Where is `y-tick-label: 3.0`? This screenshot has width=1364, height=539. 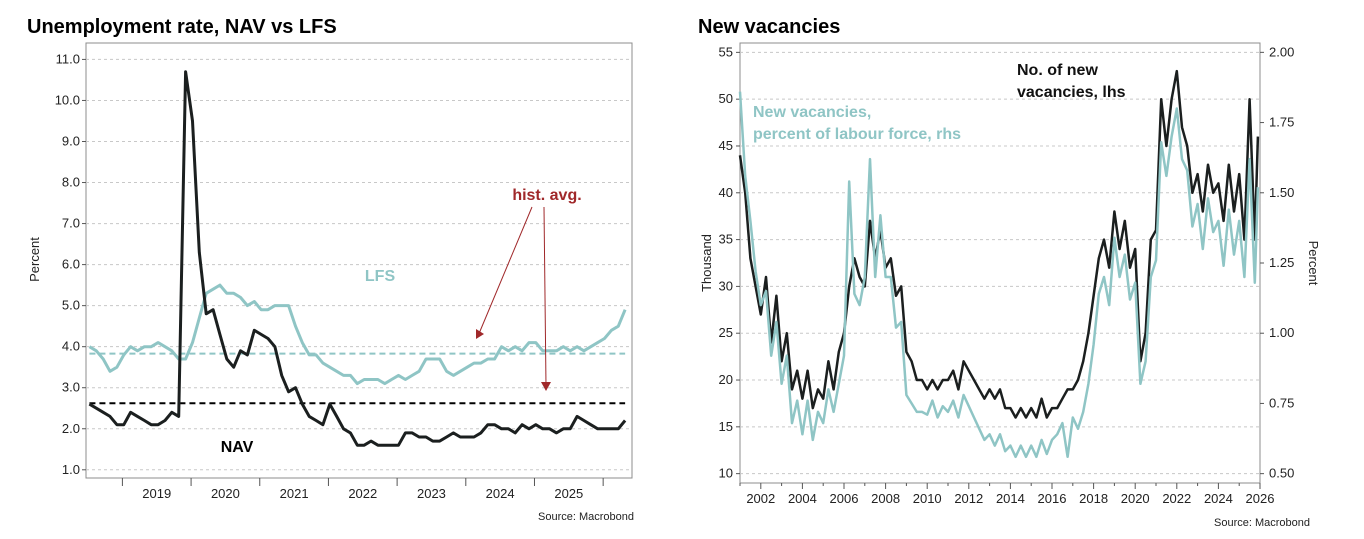 y-tick-label: 3.0 is located at coordinates (71, 387).